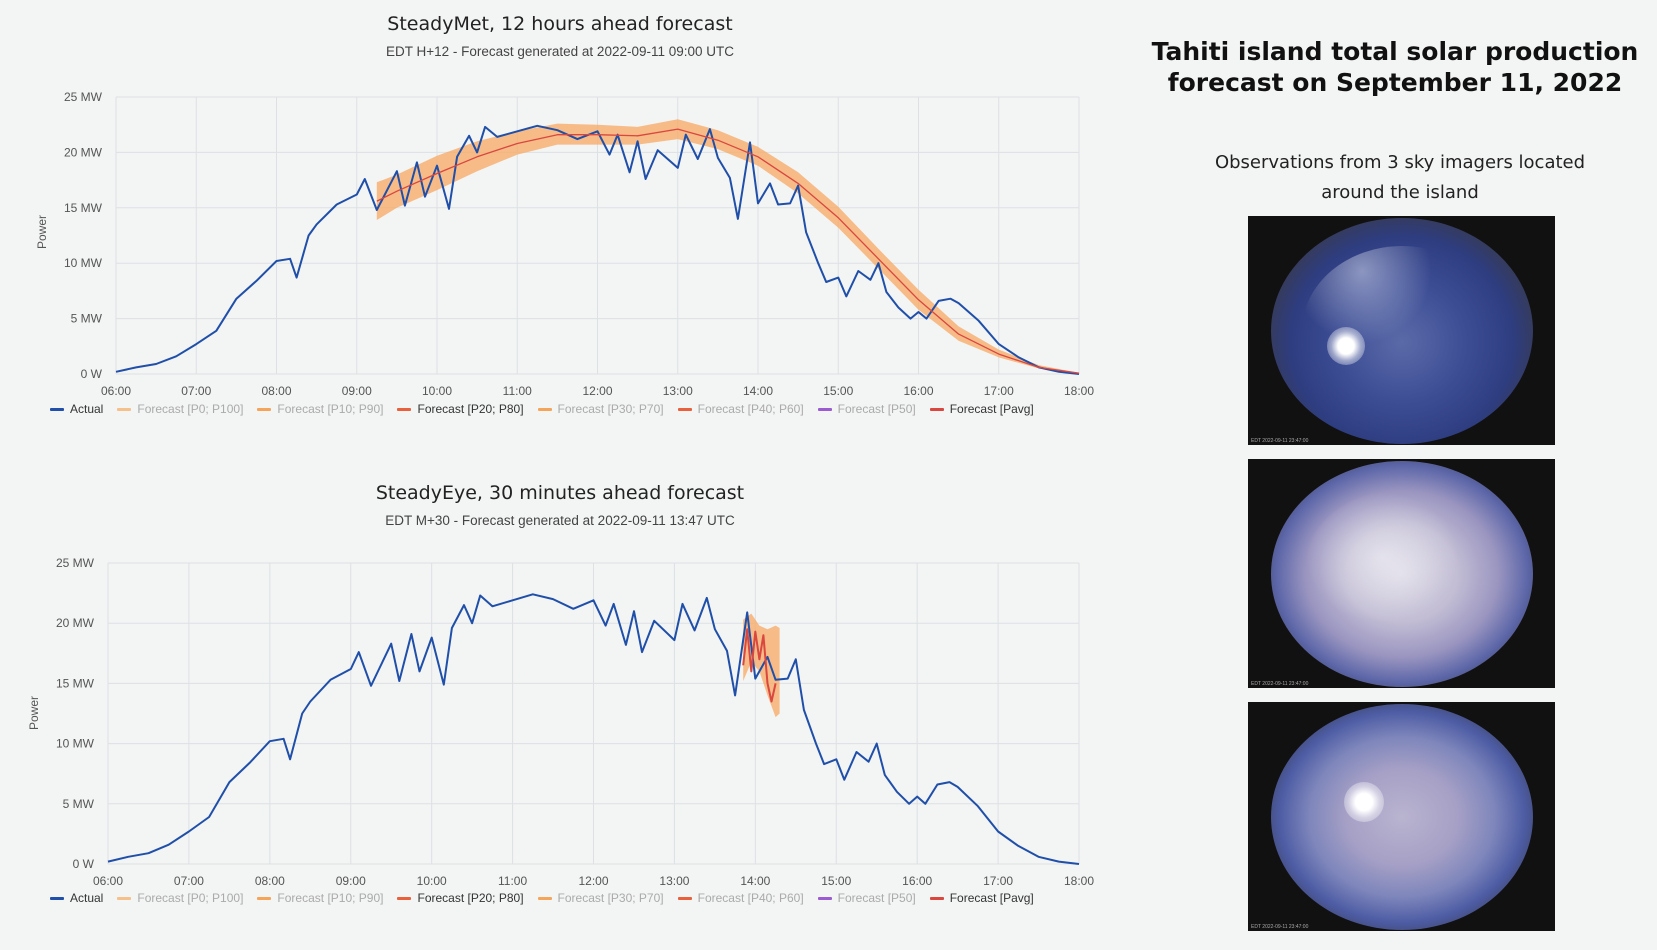  What do you see at coordinates (1079, 879) in the screenshot?
I see `x-tick-label: 18:00` at bounding box center [1079, 879].